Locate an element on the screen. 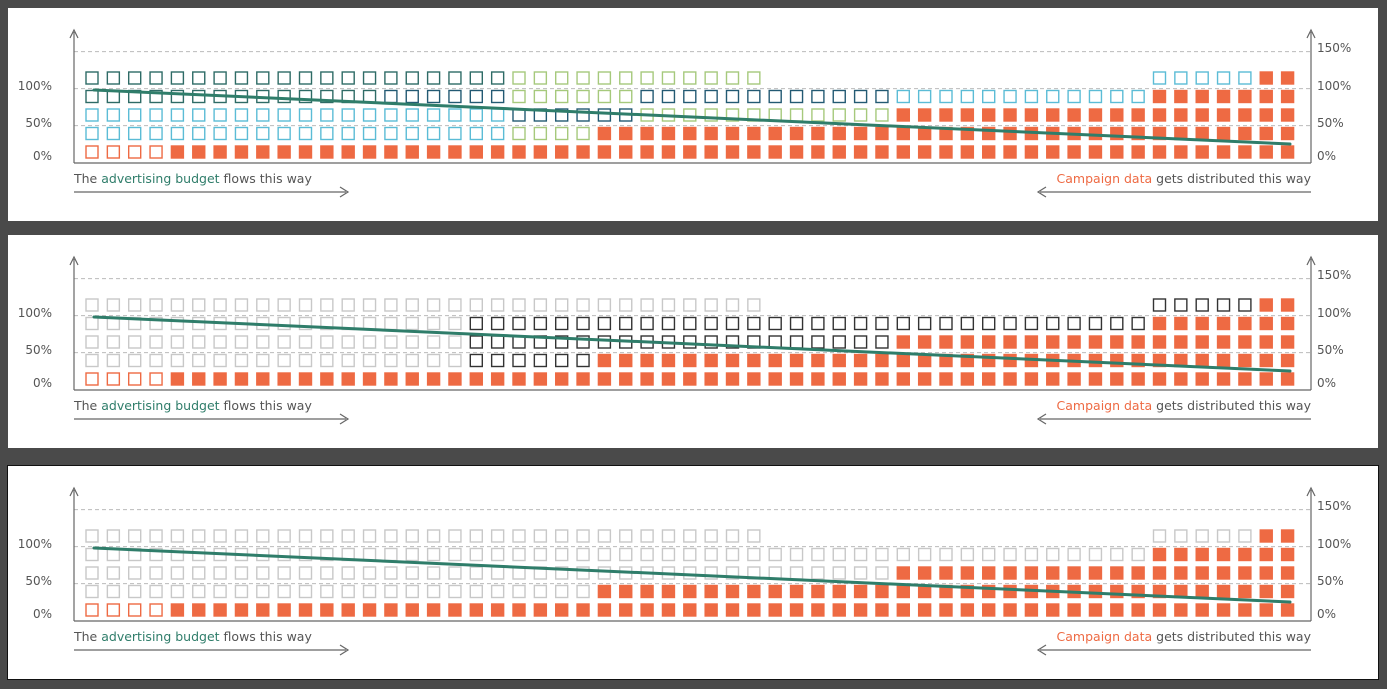 This screenshot has width=1387, height=689. trend-line is located at coordinates (692, 575).